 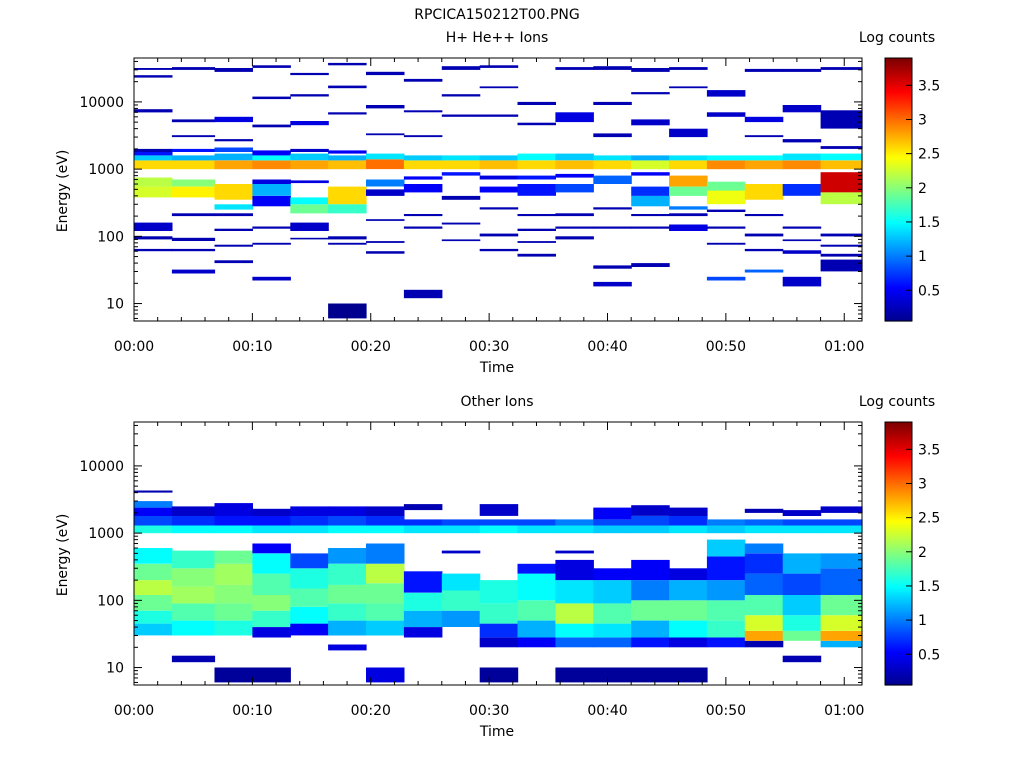 What do you see at coordinates (496, 402) in the screenshot?
I see `panel-title: Other Ions` at bounding box center [496, 402].